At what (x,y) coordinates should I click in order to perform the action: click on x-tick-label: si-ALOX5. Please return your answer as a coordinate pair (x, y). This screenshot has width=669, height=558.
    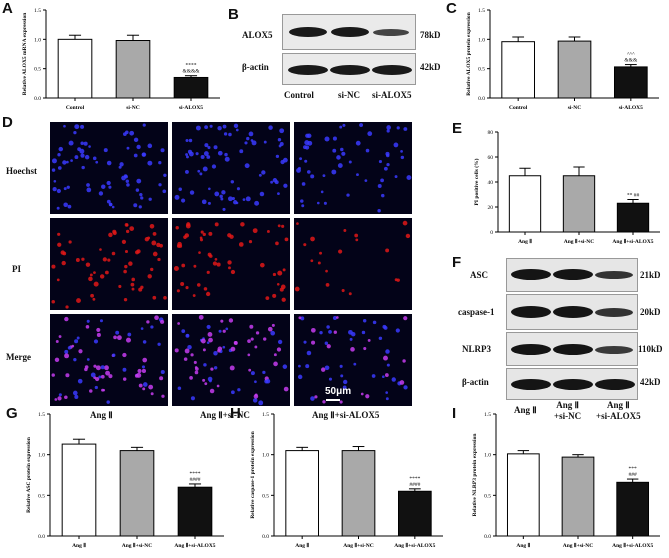
    Looking at the image, I should click on (191, 108).